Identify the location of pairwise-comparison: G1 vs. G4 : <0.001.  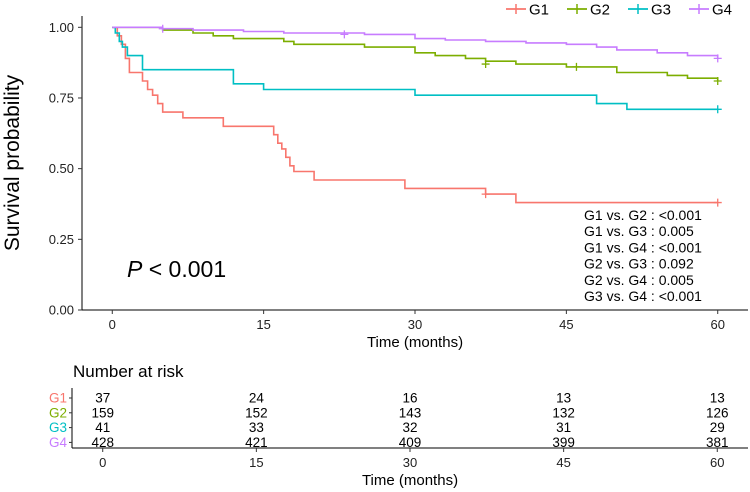
(643, 247).